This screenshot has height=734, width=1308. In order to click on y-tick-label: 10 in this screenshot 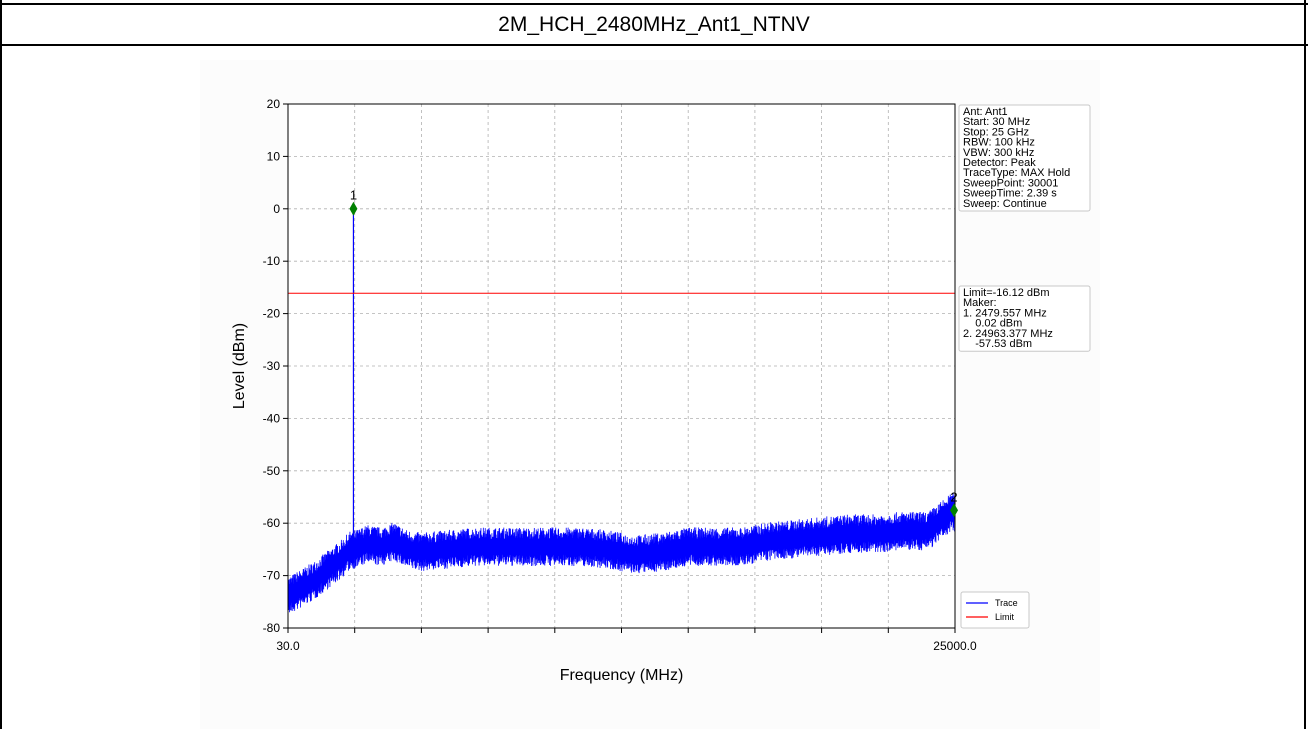, I will do `click(274, 156)`.